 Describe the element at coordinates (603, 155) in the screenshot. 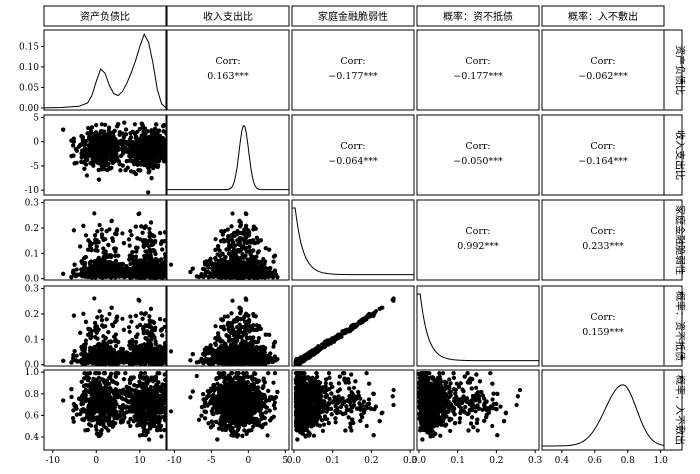

I see `panel-1-4: Corr:−0.164***` at that location.